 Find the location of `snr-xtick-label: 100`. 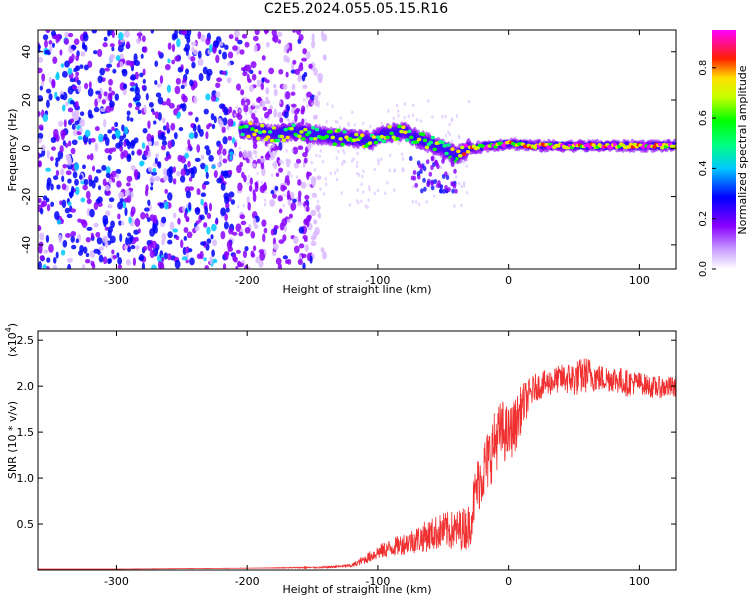

snr-xtick-label: 100 is located at coordinates (639, 581).